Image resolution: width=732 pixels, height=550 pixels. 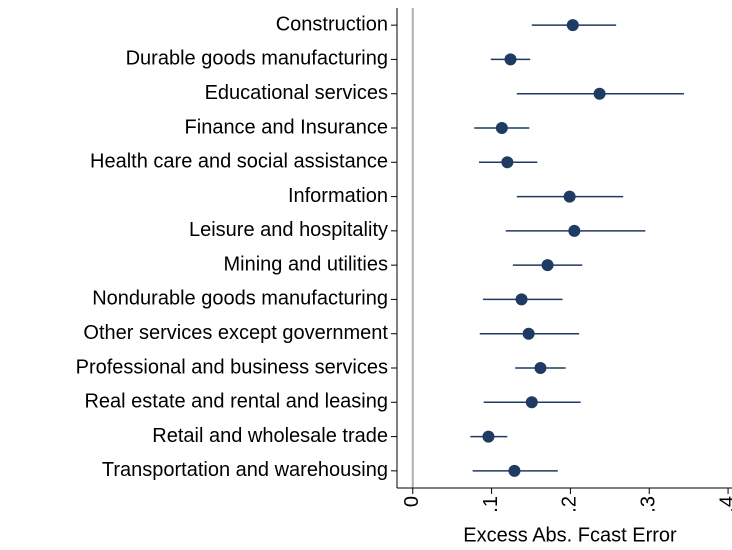 What do you see at coordinates (332, 24) in the screenshot?
I see `y-tick-label: Construction` at bounding box center [332, 24].